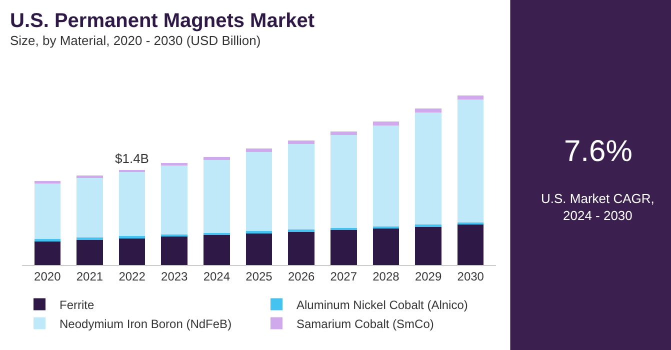 This screenshot has height=350, width=671. Describe the element at coordinates (77, 305) in the screenshot. I see `legend-label: Ferrite` at that location.